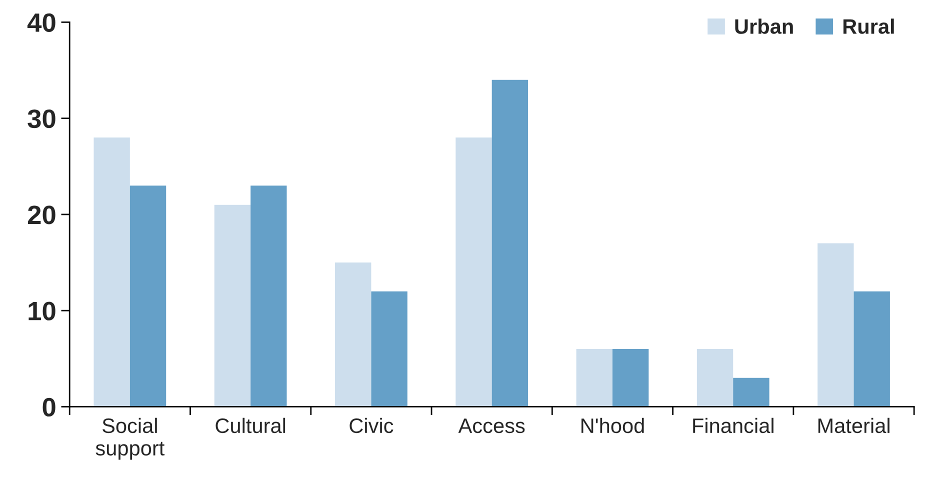 This screenshot has width=928, height=493. I want to click on y-tick-label: 0, so click(49, 407).